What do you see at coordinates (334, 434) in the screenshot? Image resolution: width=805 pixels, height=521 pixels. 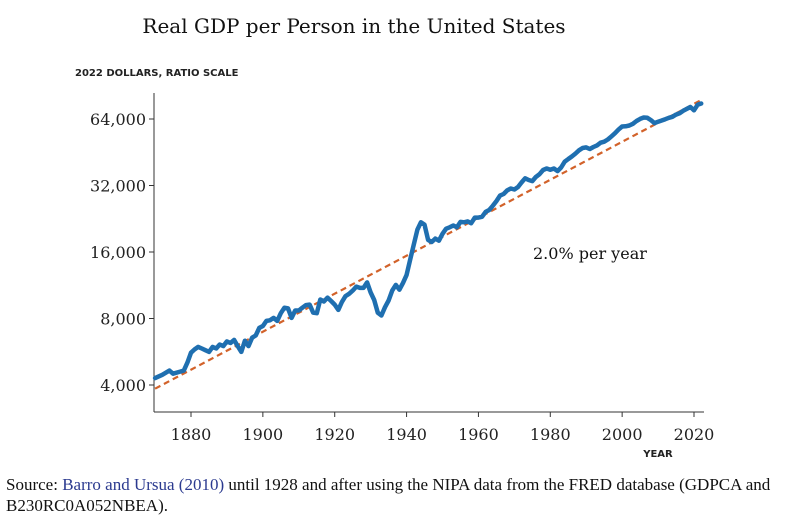 I see `x-tick-label: 1920` at bounding box center [334, 434].